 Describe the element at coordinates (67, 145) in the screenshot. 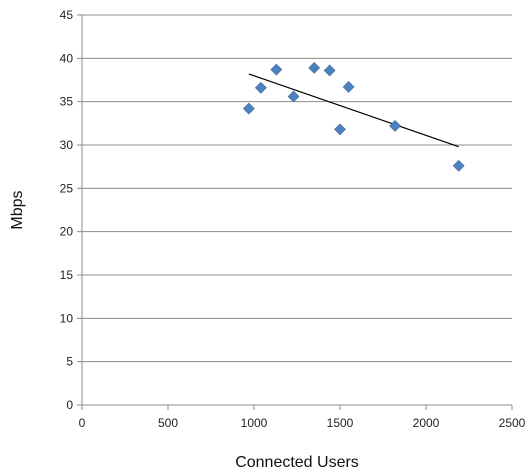

I see `y-tick-label: 30` at that location.